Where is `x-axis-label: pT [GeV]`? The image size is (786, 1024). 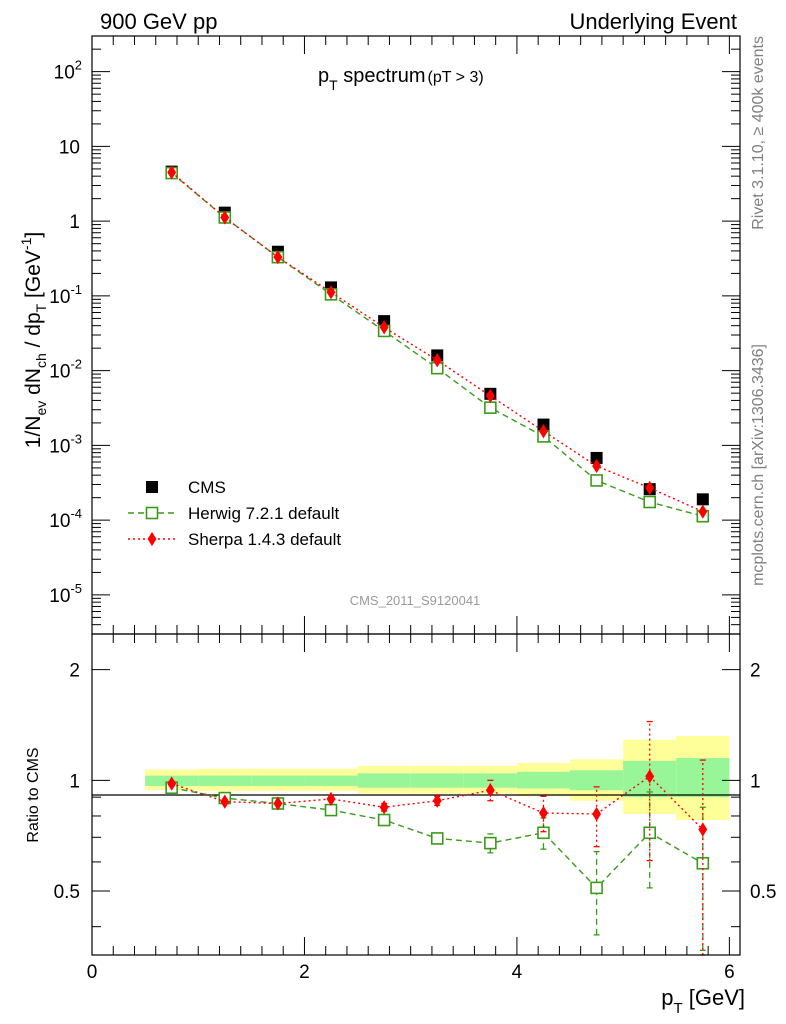
x-axis-label: pT [GeV] is located at coordinates (703, 1001).